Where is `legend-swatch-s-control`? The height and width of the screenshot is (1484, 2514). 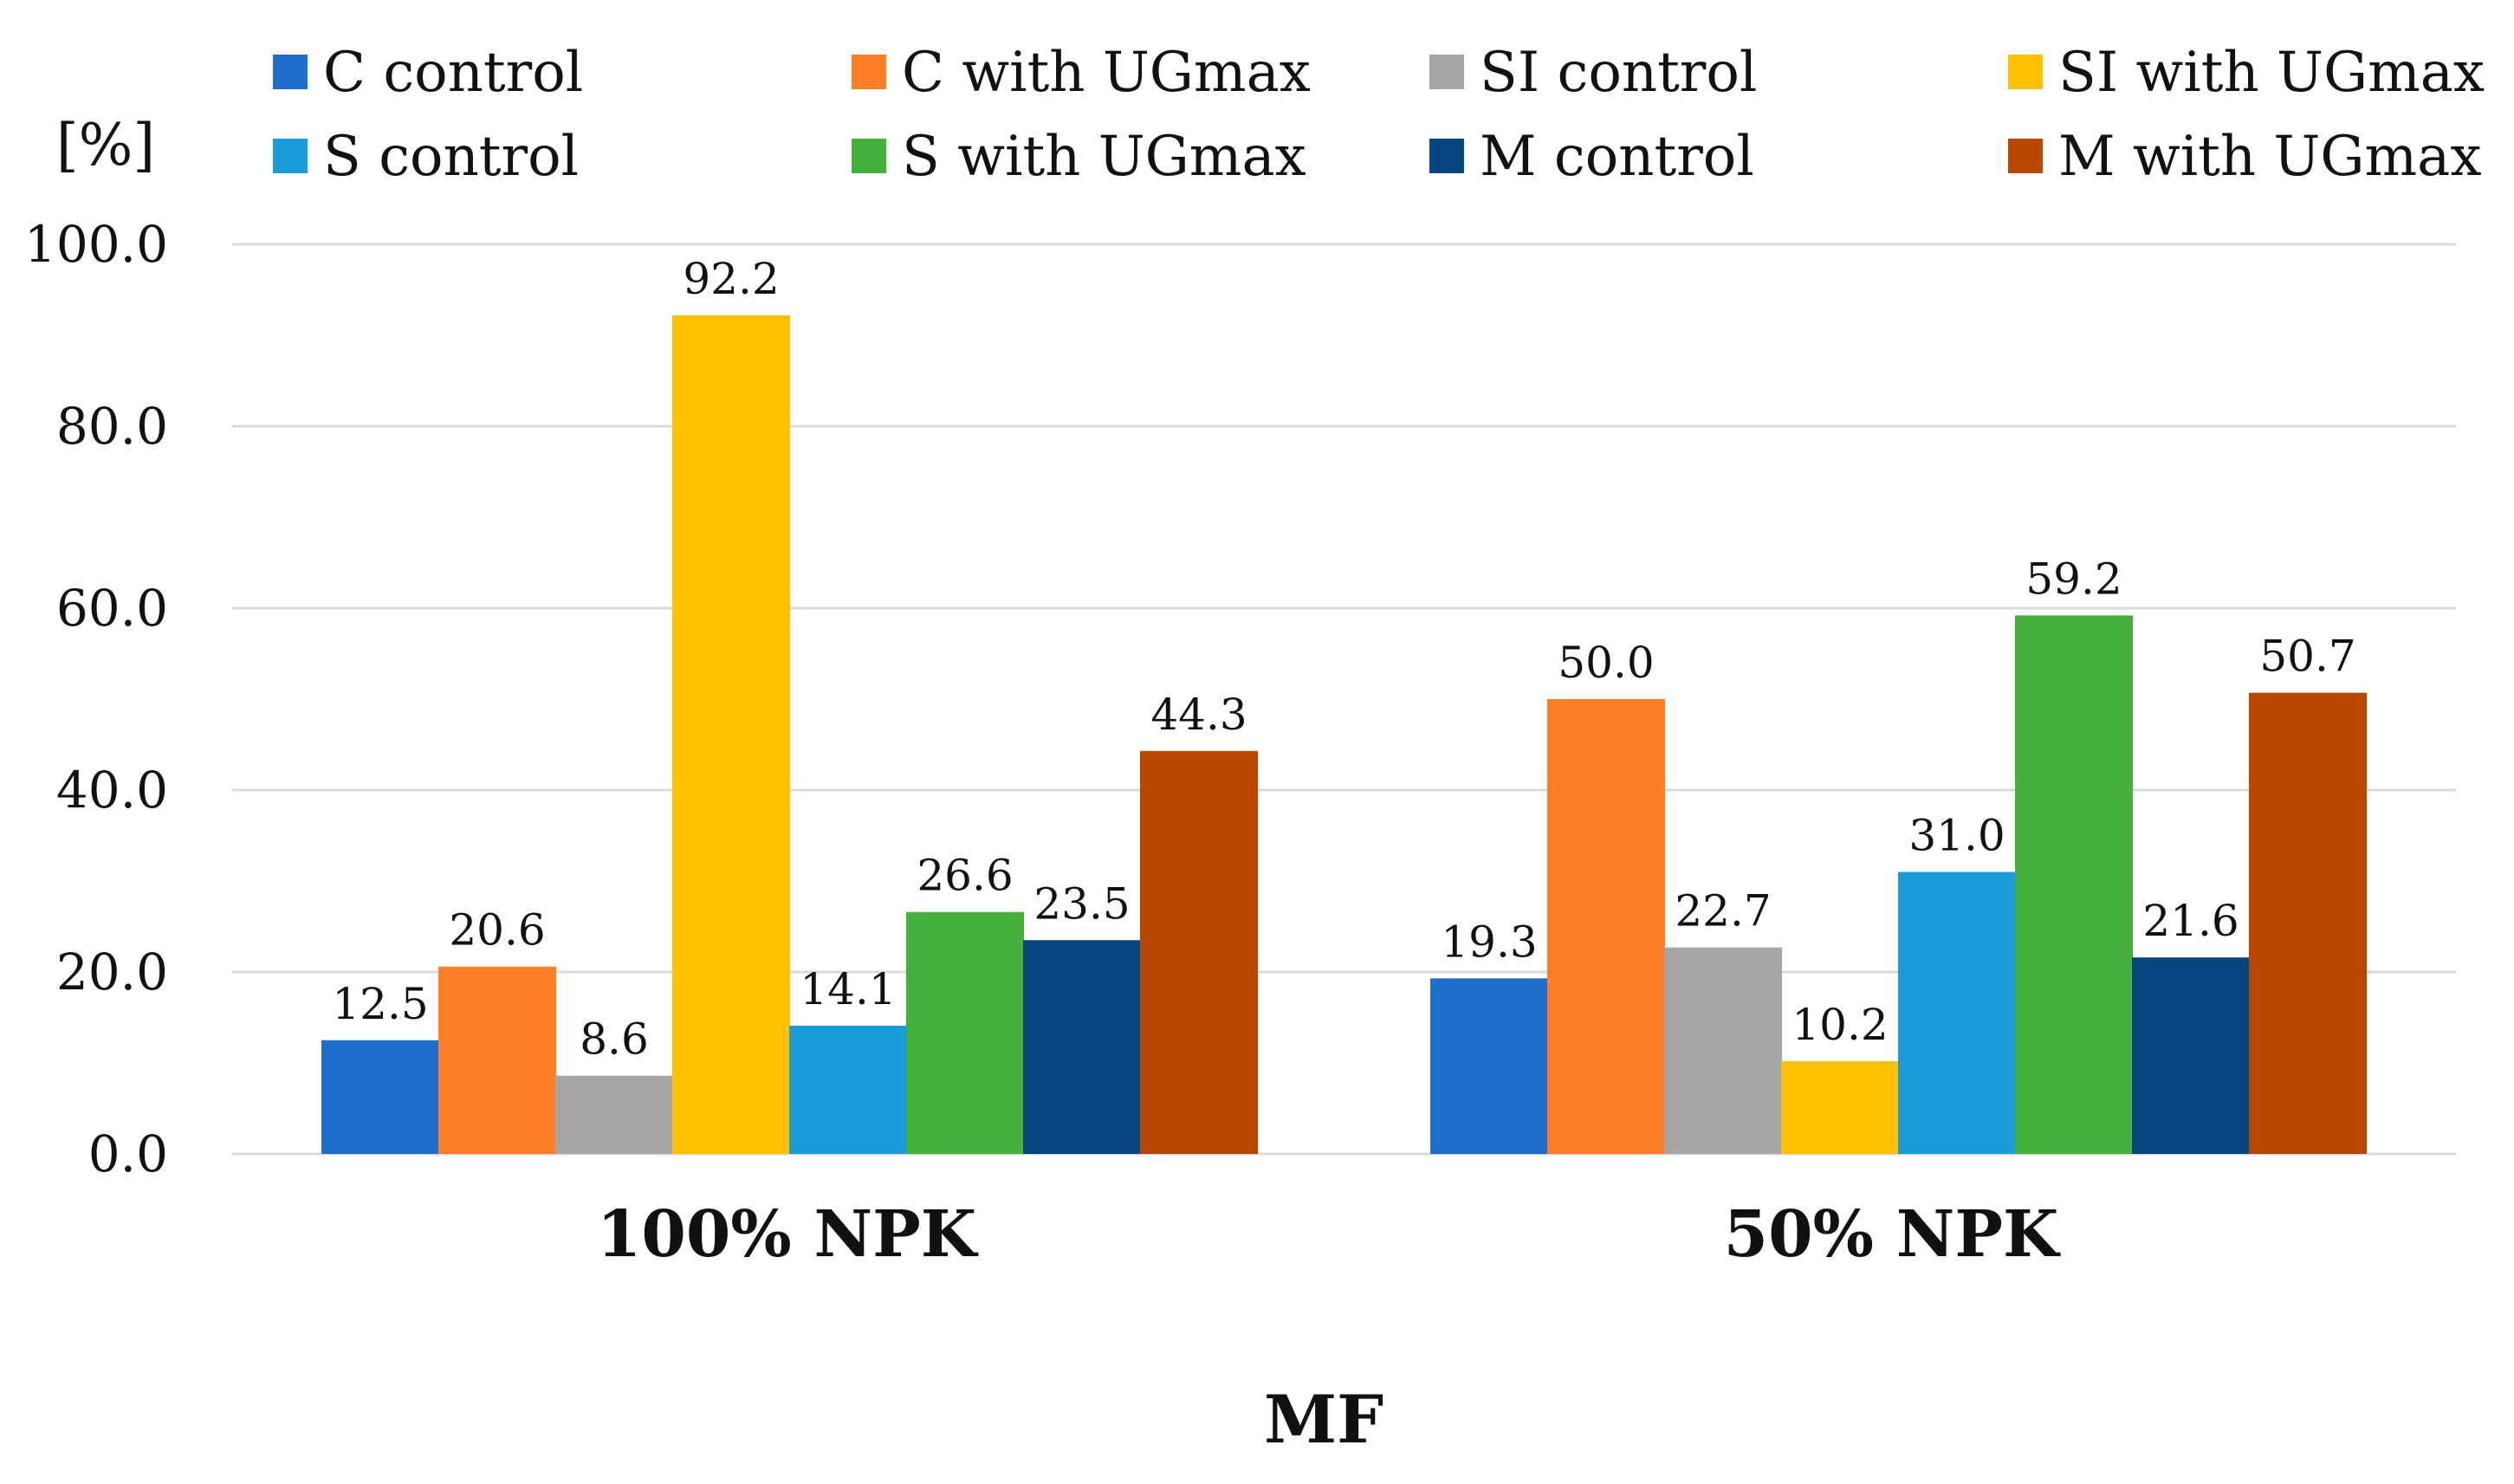
legend-swatch-s-control is located at coordinates (290, 156).